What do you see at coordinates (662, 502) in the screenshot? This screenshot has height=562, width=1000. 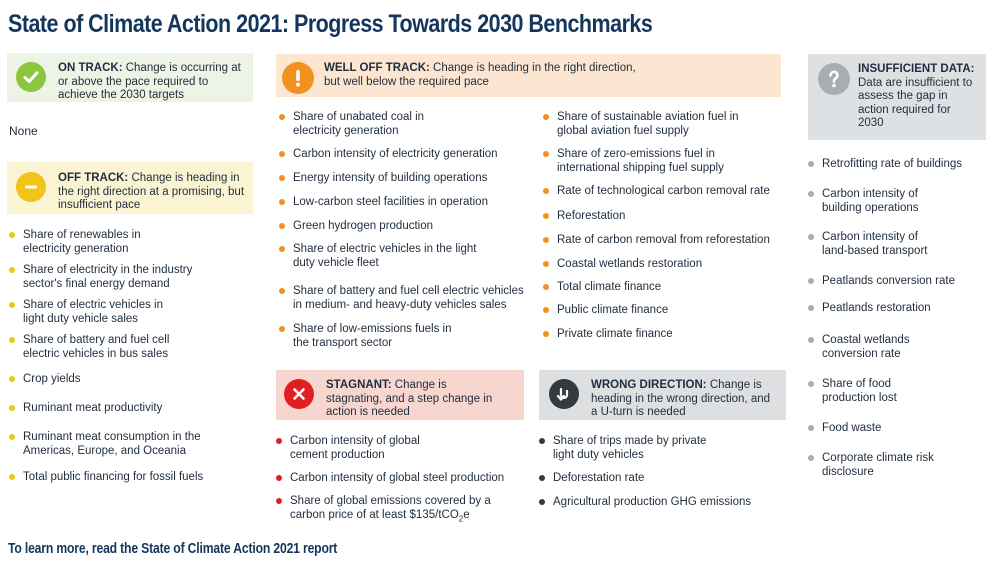 I see `list-item: Agricultural production GHG emissions` at bounding box center [662, 502].